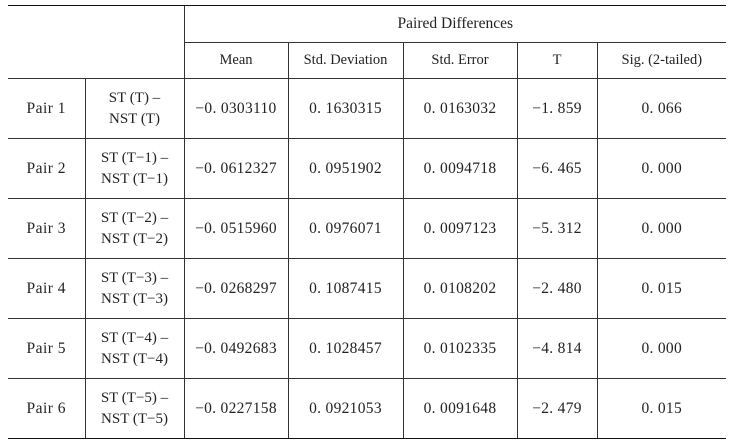 The height and width of the screenshot is (446, 734). What do you see at coordinates (459, 288) in the screenshot?
I see `cell-std-error: 0. 0108202` at bounding box center [459, 288].